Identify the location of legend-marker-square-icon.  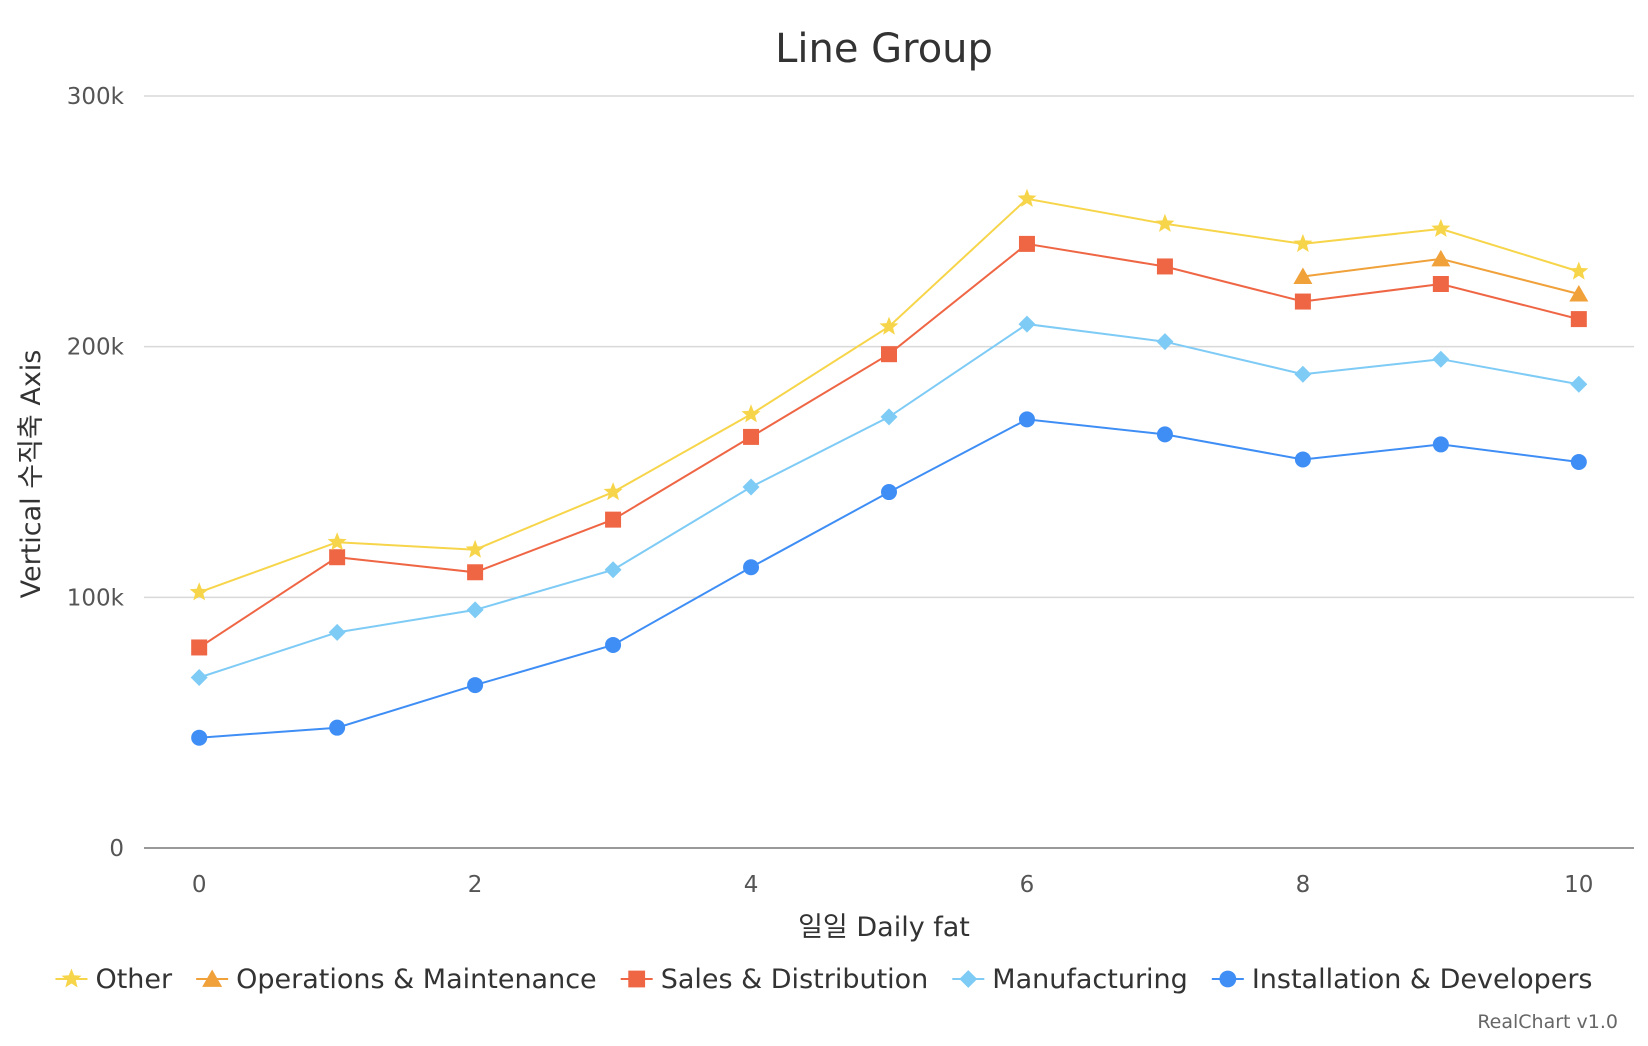
(637, 979).